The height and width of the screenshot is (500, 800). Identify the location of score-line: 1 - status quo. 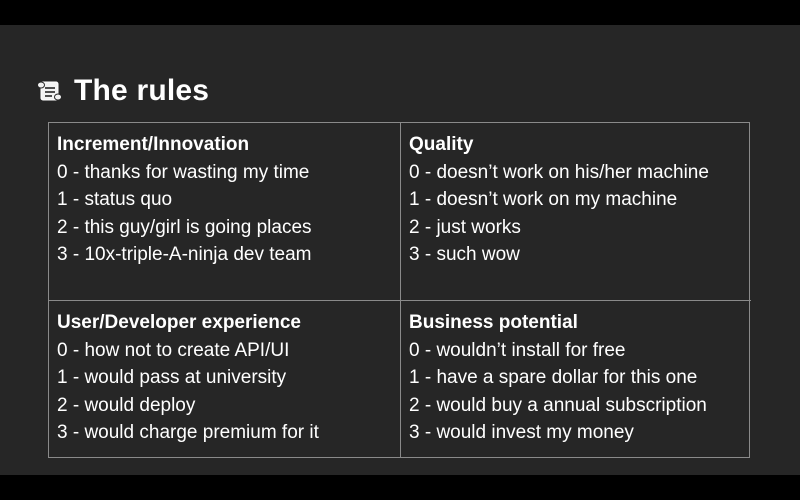
(115, 199).